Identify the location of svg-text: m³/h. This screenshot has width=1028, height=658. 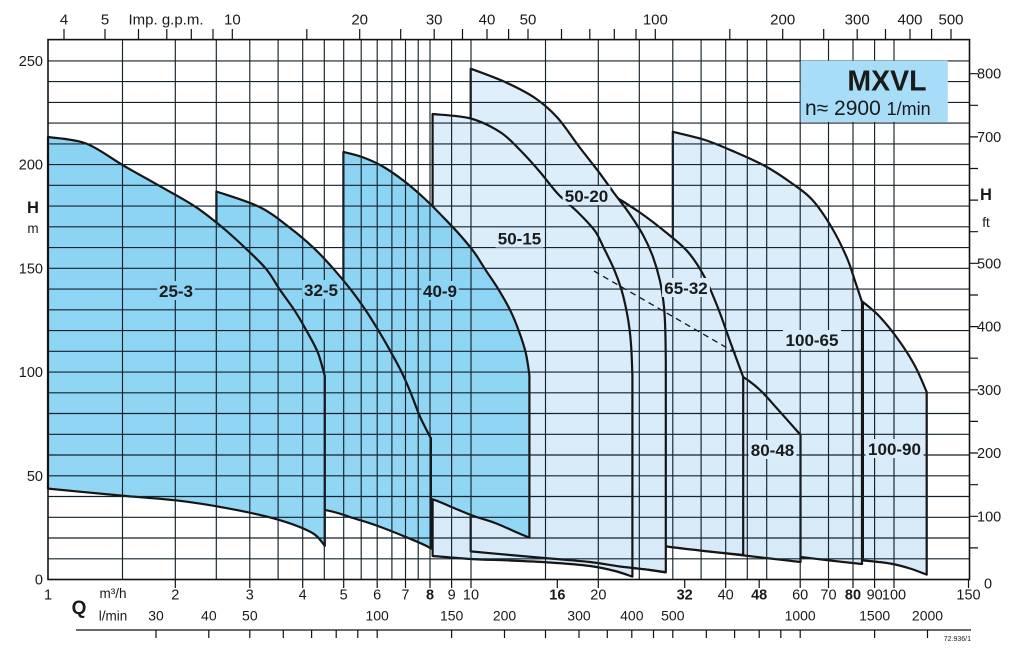
(113, 593).